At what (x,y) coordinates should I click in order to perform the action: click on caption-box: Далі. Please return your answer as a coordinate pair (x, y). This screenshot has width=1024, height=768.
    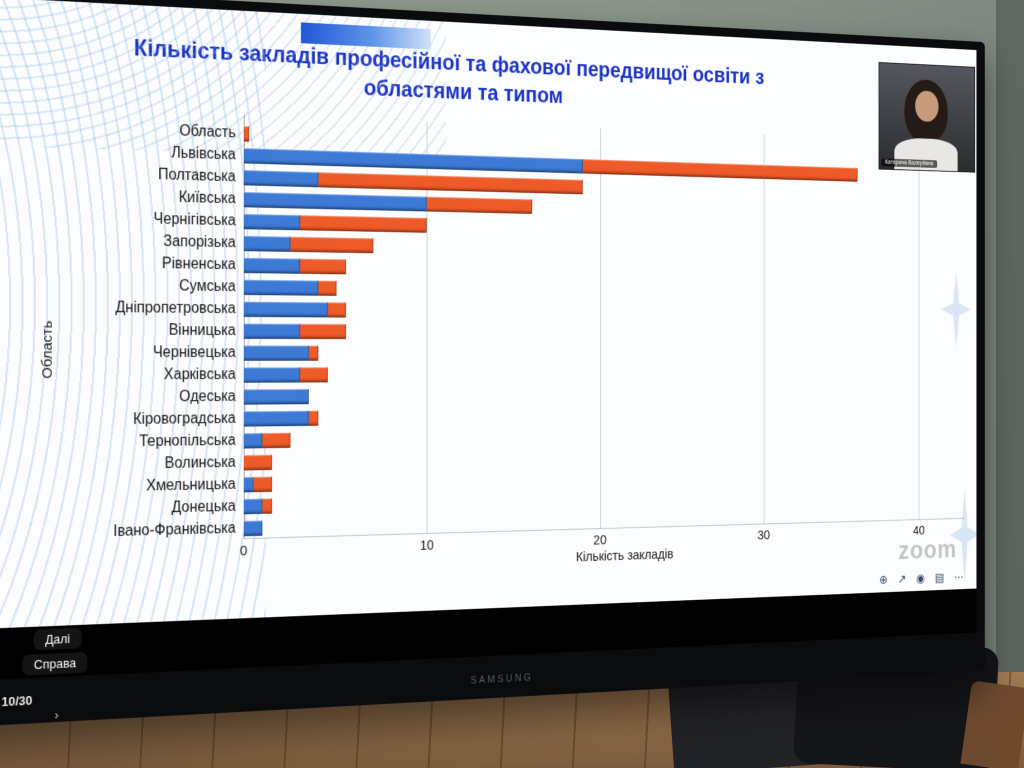
    Looking at the image, I should click on (57, 639).